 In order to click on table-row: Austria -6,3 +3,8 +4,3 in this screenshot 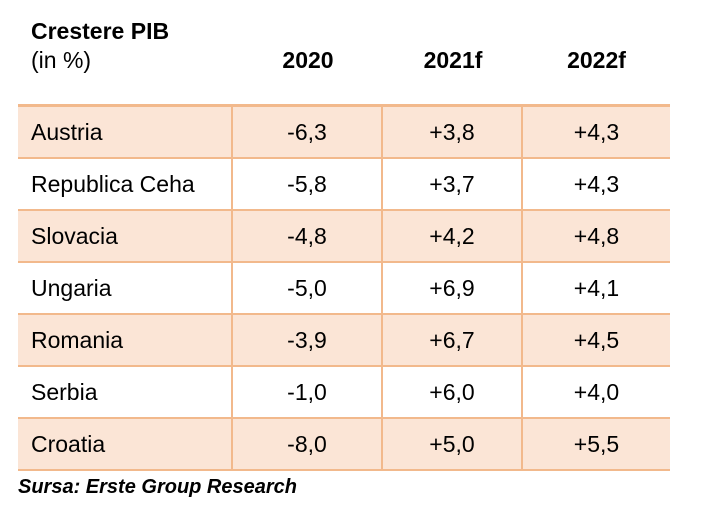, I will do `click(344, 133)`.